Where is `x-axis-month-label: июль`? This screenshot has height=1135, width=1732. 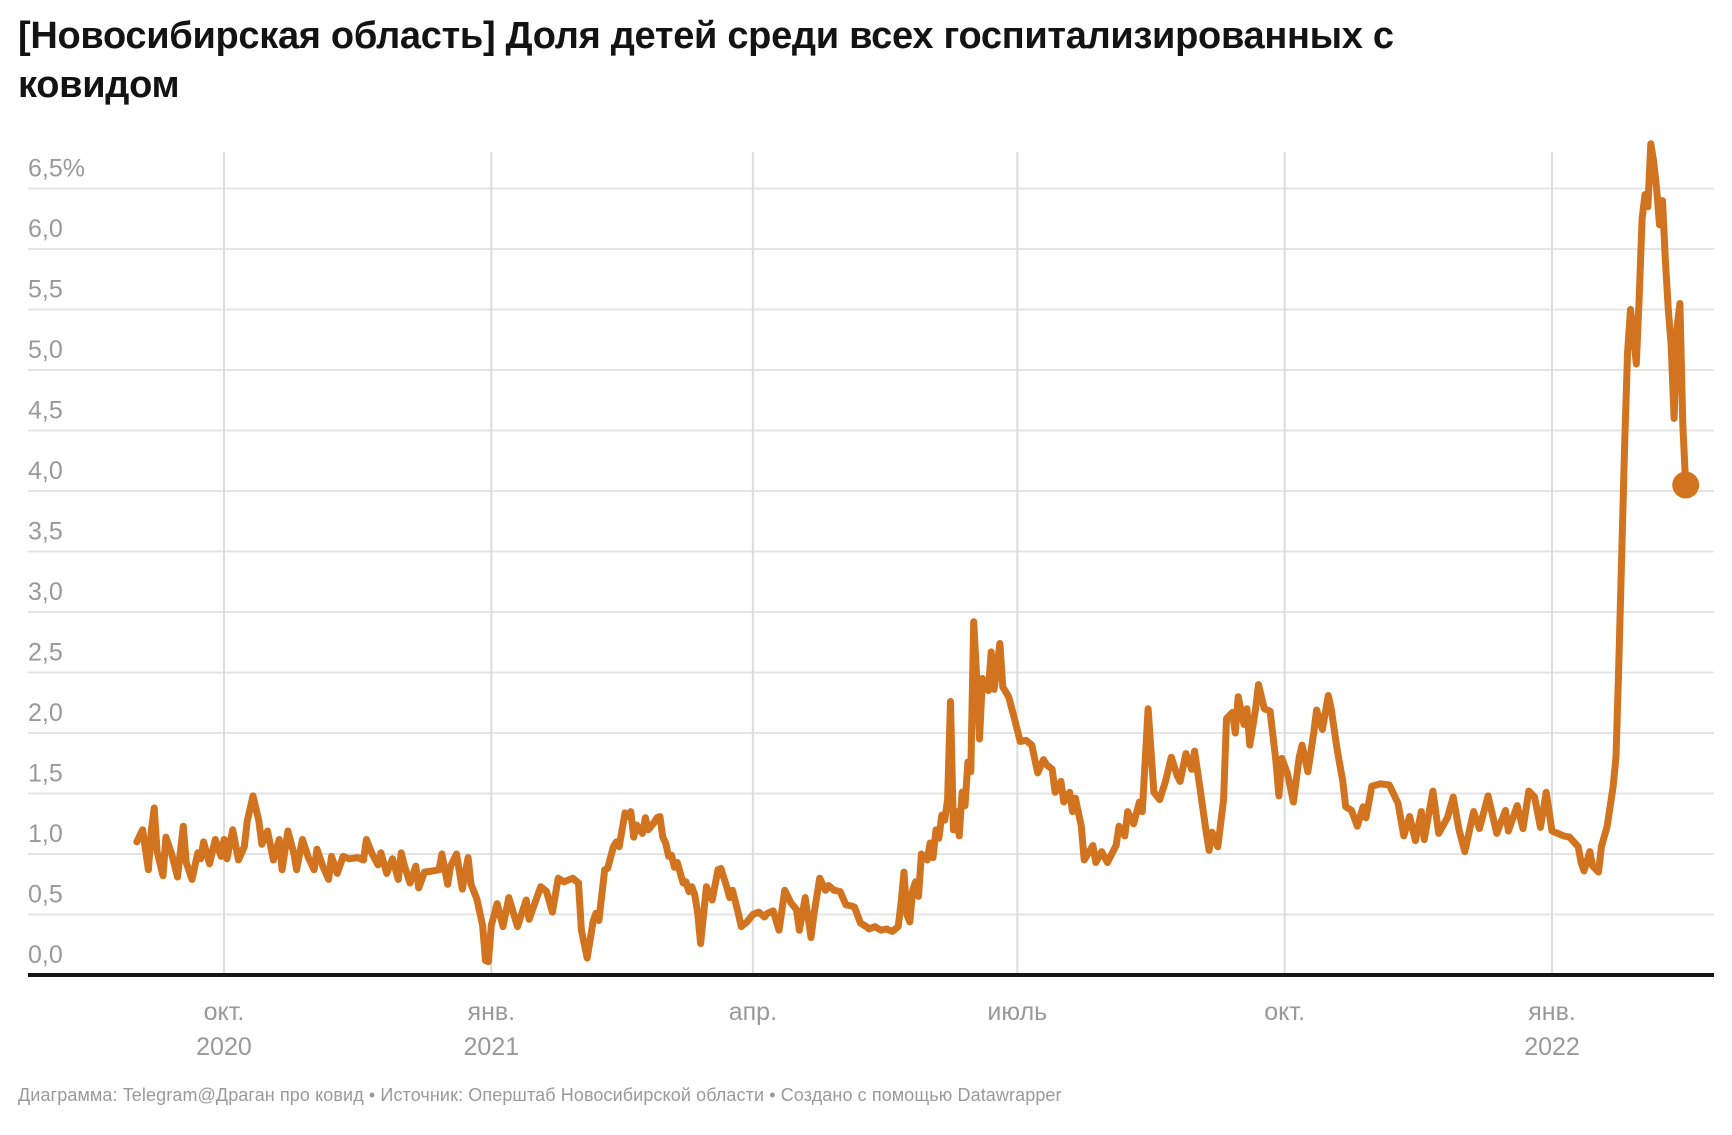 x-axis-month-label: июль is located at coordinates (1017, 1012).